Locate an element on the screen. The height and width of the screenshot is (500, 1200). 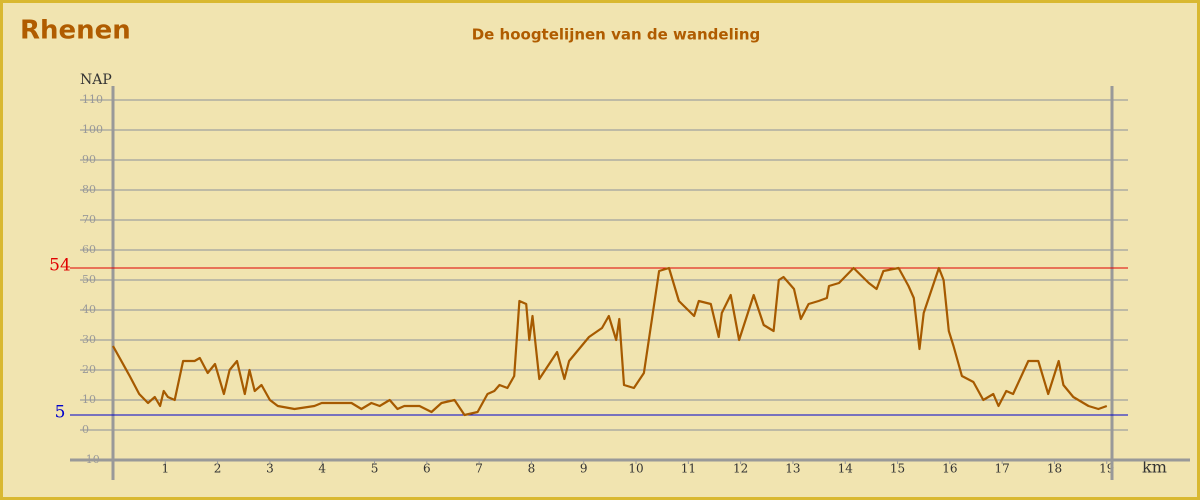
reference-label: 54 is located at coordinates (60, 266).